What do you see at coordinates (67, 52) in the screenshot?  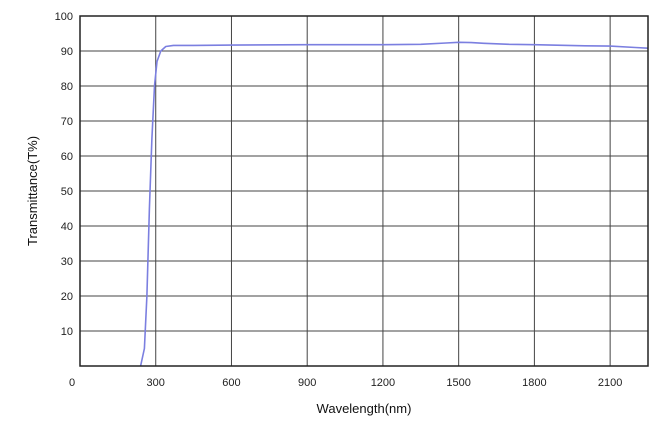 I see `y-tick-label: 90` at bounding box center [67, 52].